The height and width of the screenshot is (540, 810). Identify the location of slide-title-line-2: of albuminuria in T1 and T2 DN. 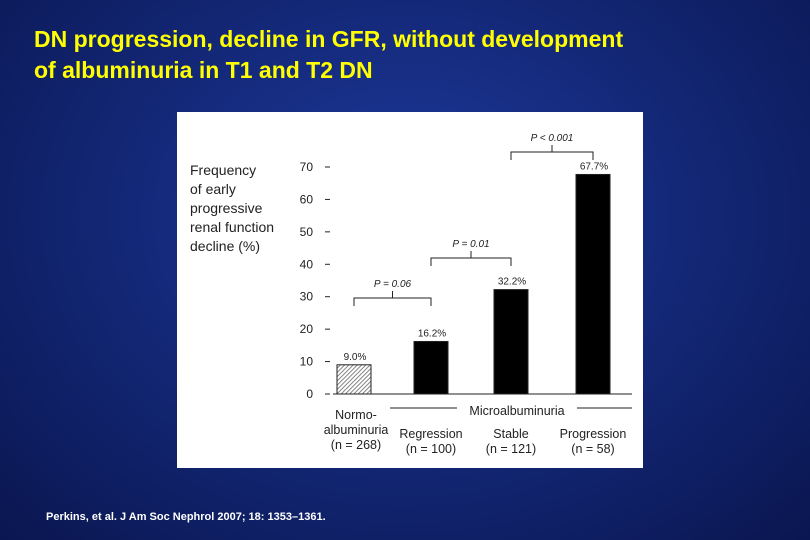
(203, 70).